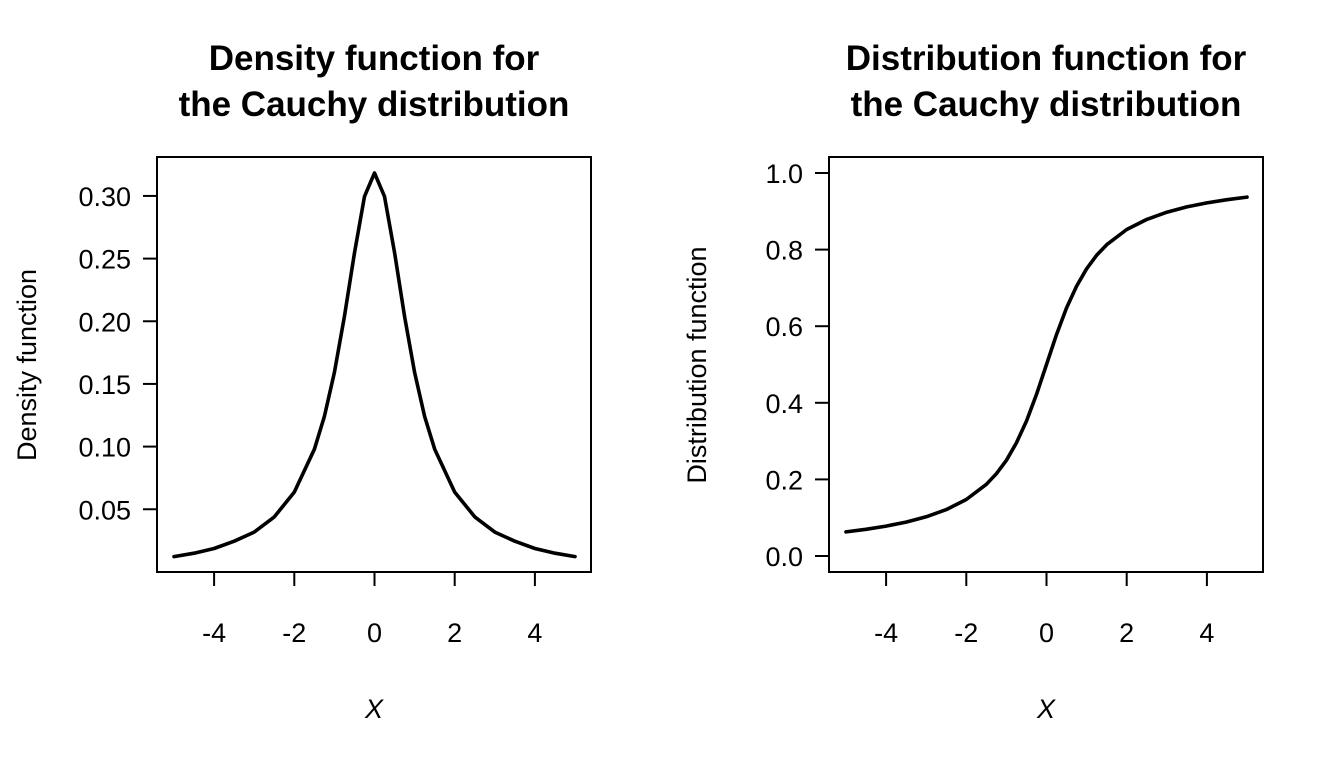  What do you see at coordinates (104, 448) in the screenshot?
I see `density-y-tick-label: 0.10` at bounding box center [104, 448].